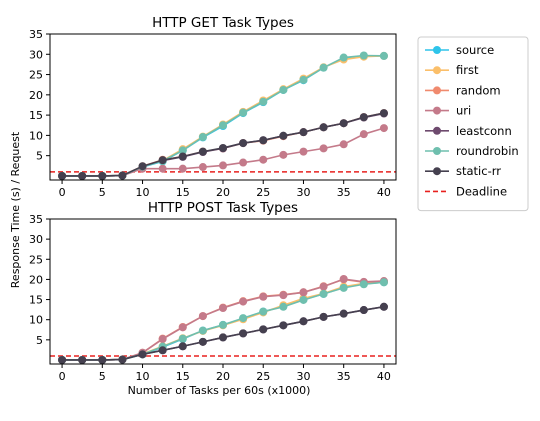 This screenshot has width=540, height=421. What do you see at coordinates (223, 23) in the screenshot?
I see `chart-title: HTTP GET Task Types` at bounding box center [223, 23].